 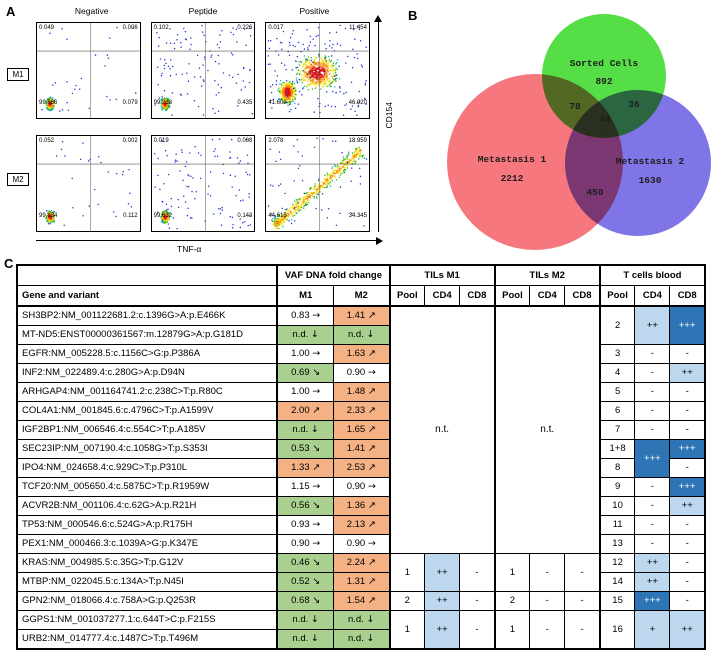 What do you see at coordinates (130, 216) in the screenshot?
I see `quadrant-pct-lr: 0.112` at bounding box center [130, 216].